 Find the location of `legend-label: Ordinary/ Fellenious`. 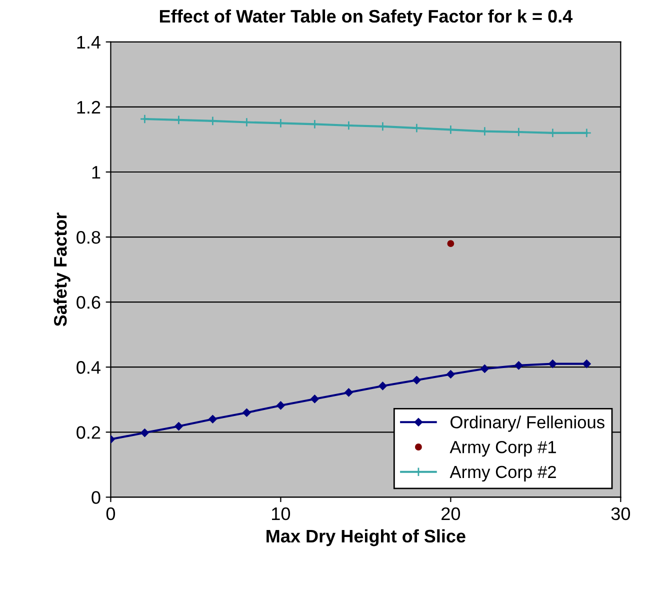

legend-label: Ordinary/ Fellenious is located at coordinates (527, 424).